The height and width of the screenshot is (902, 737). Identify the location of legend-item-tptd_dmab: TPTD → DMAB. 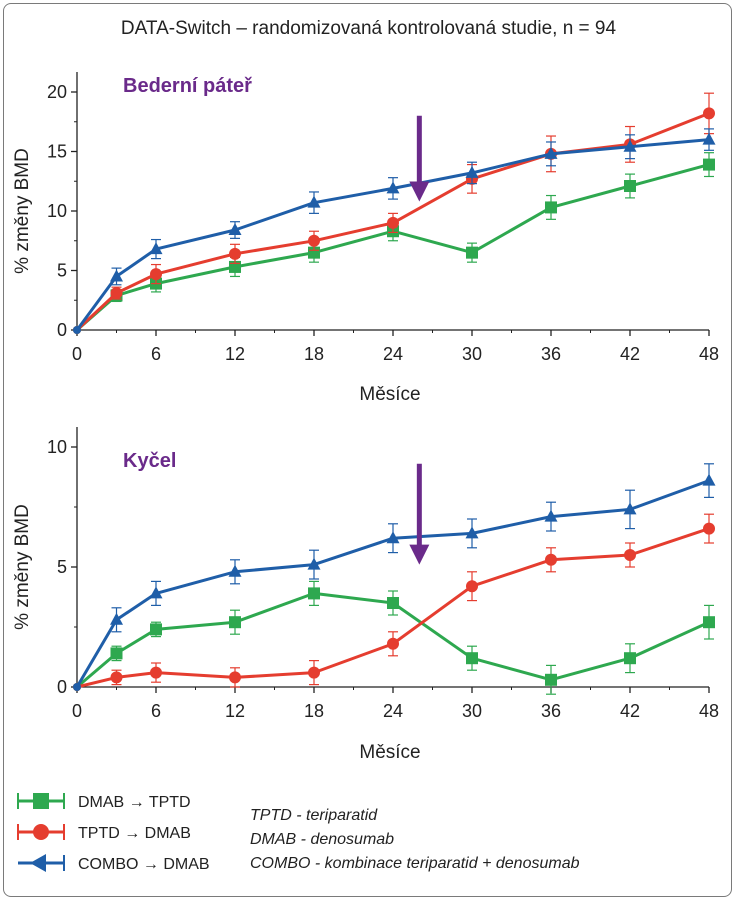
(104, 833).